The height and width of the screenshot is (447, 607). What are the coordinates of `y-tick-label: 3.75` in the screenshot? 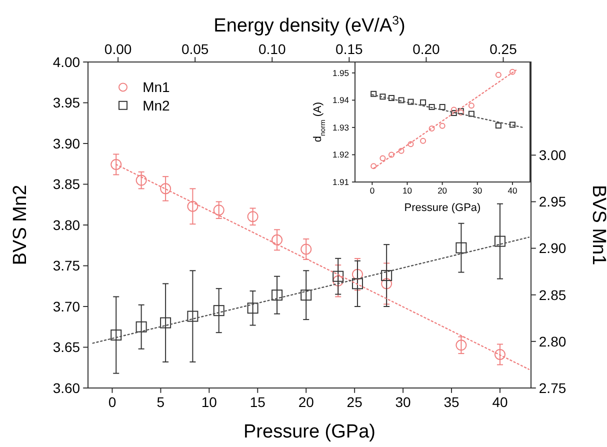 It's located at (66, 266).